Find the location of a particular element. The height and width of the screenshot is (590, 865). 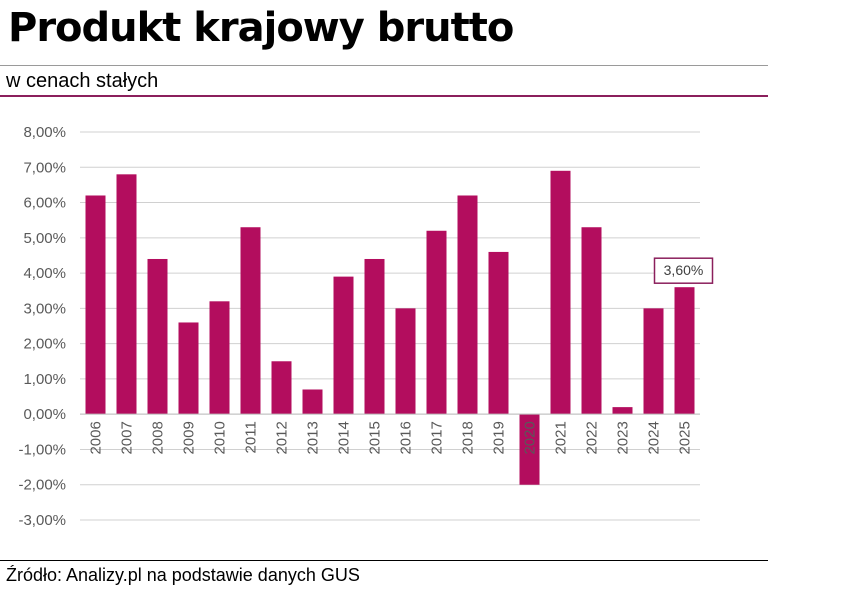

y-tick-label: 2,00% is located at coordinates (44, 344).